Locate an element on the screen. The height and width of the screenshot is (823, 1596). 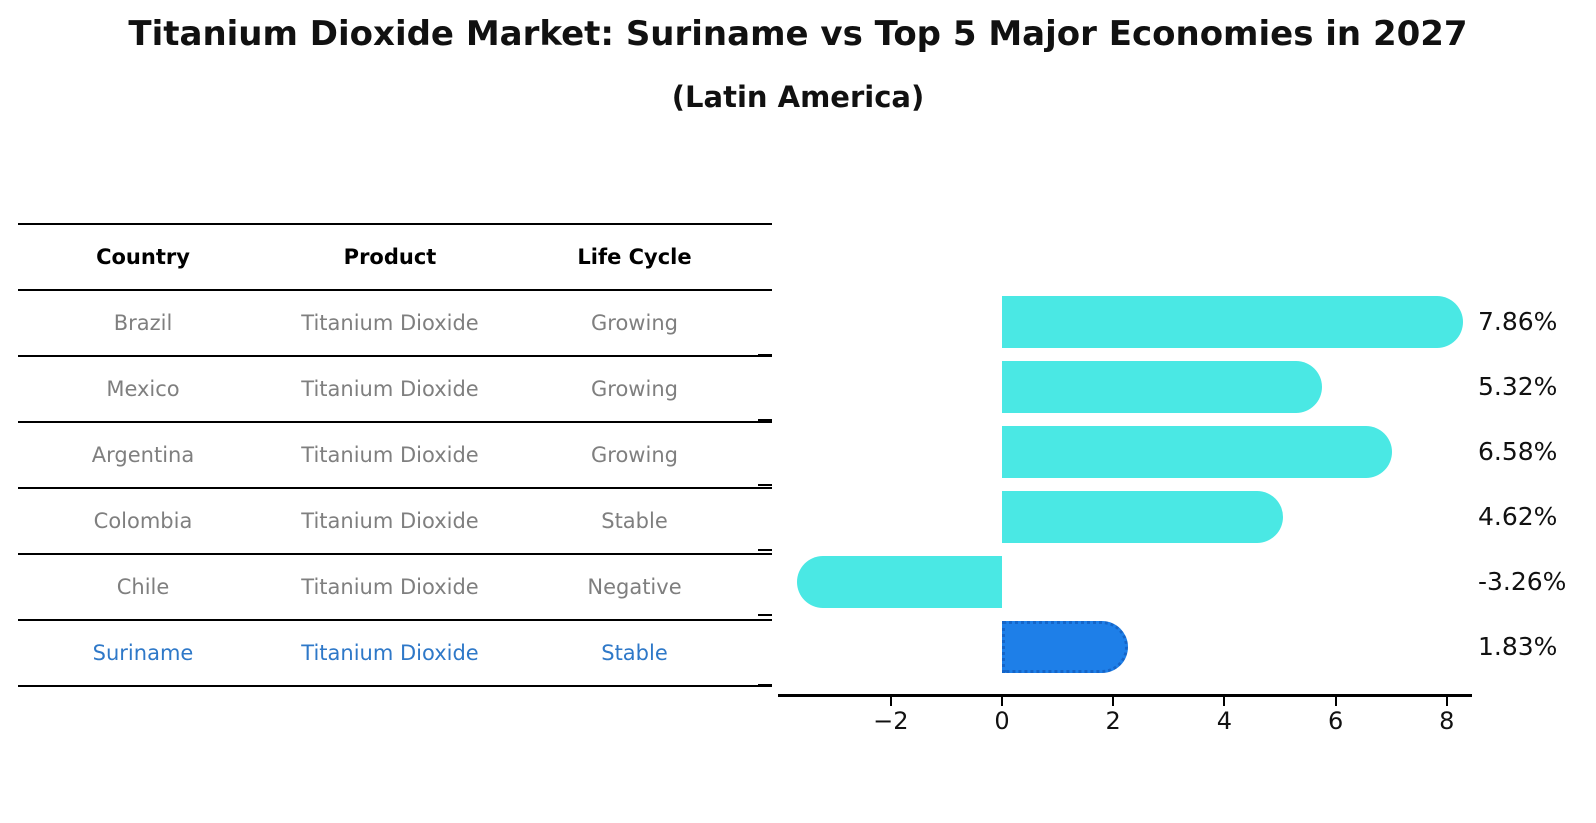
table-header-country: Country is located at coordinates (143, 257).